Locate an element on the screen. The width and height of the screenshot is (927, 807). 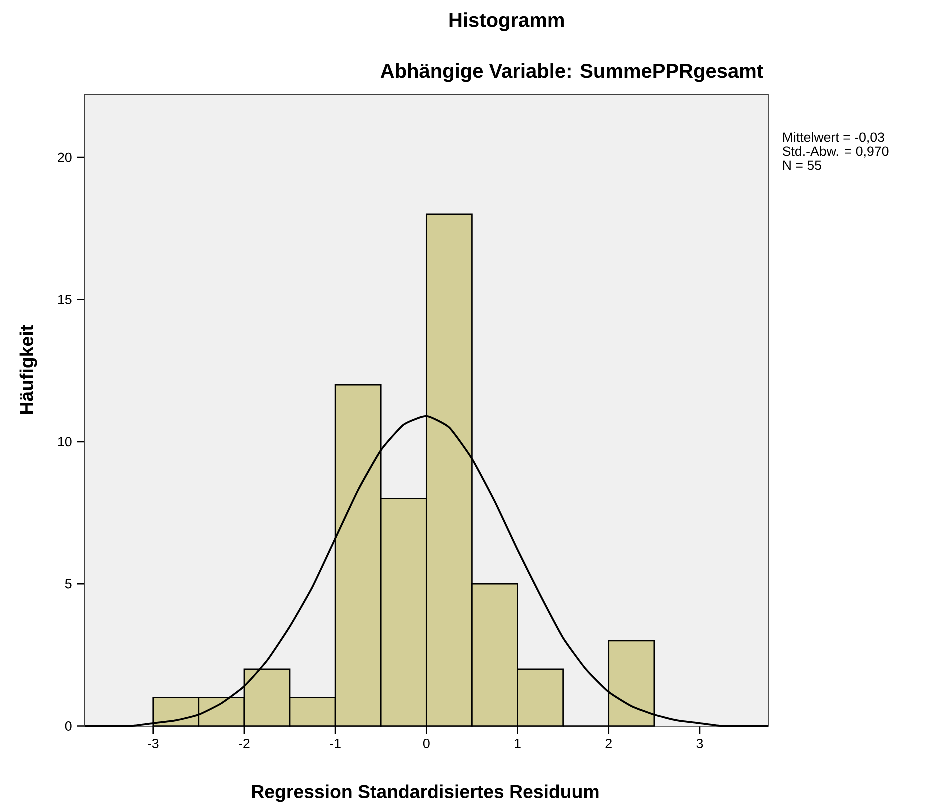
x-tick-label: 2 is located at coordinates (609, 743).